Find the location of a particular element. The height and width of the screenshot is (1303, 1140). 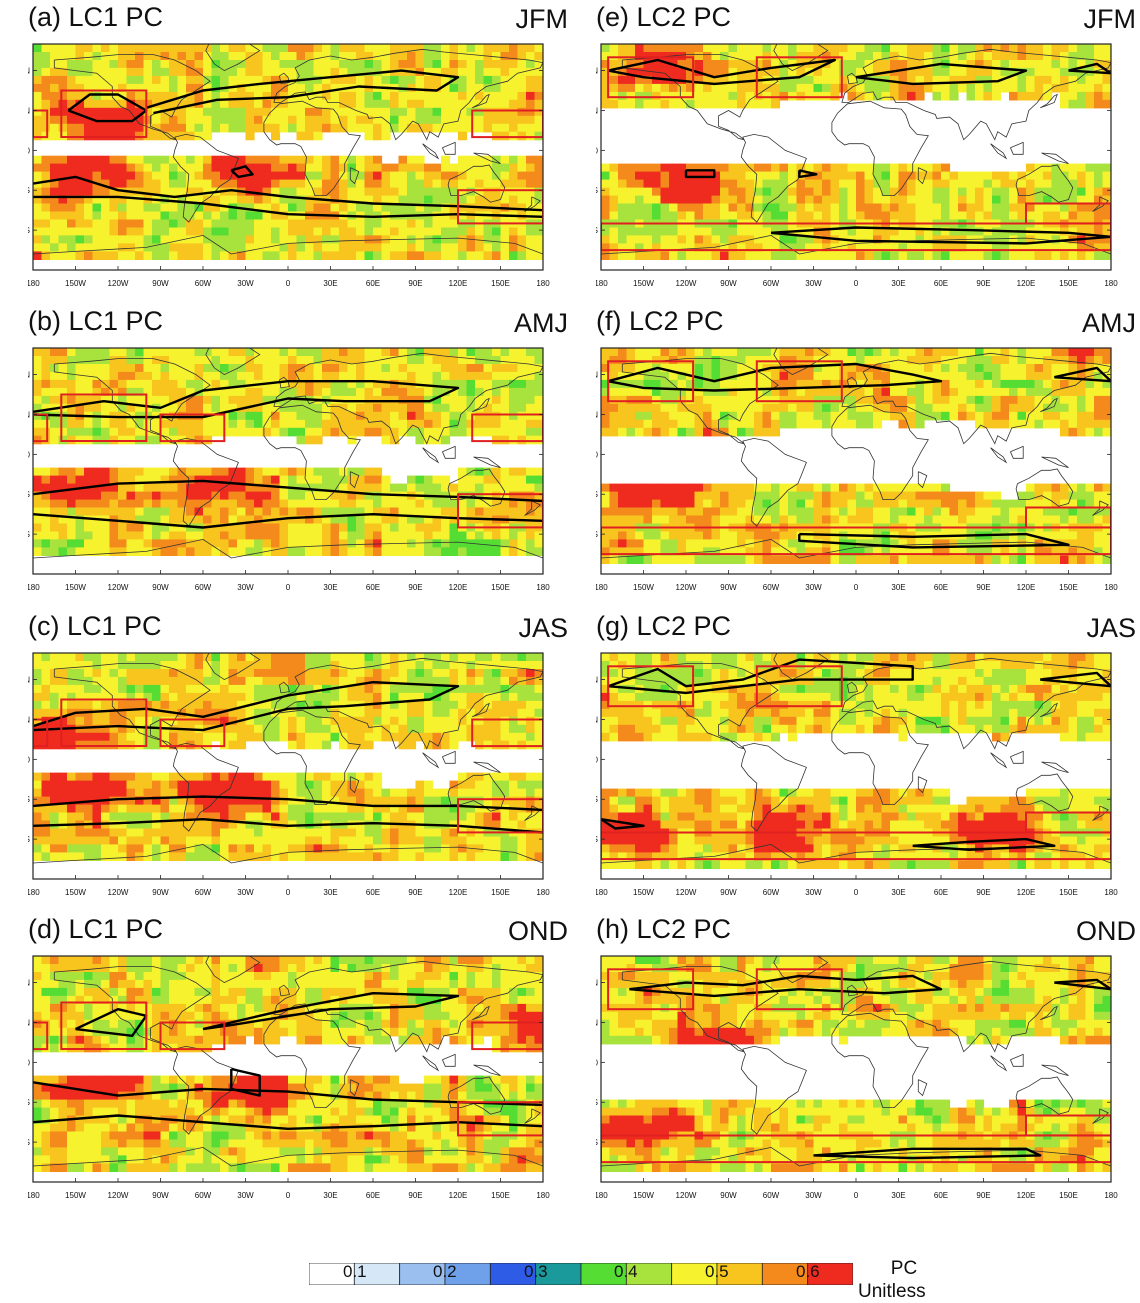

lat-tick-label: 30N is located at coordinates (597, 720).